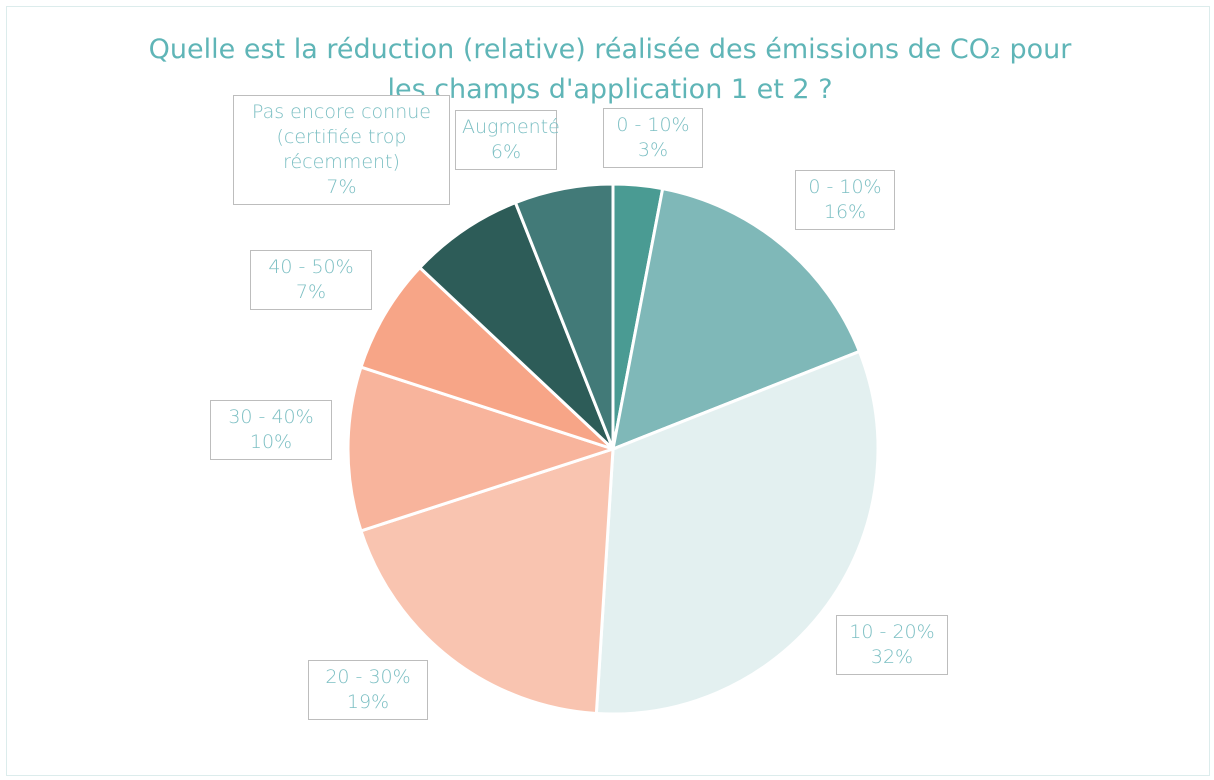  I want to click on label-value: 16%, so click(845, 212).